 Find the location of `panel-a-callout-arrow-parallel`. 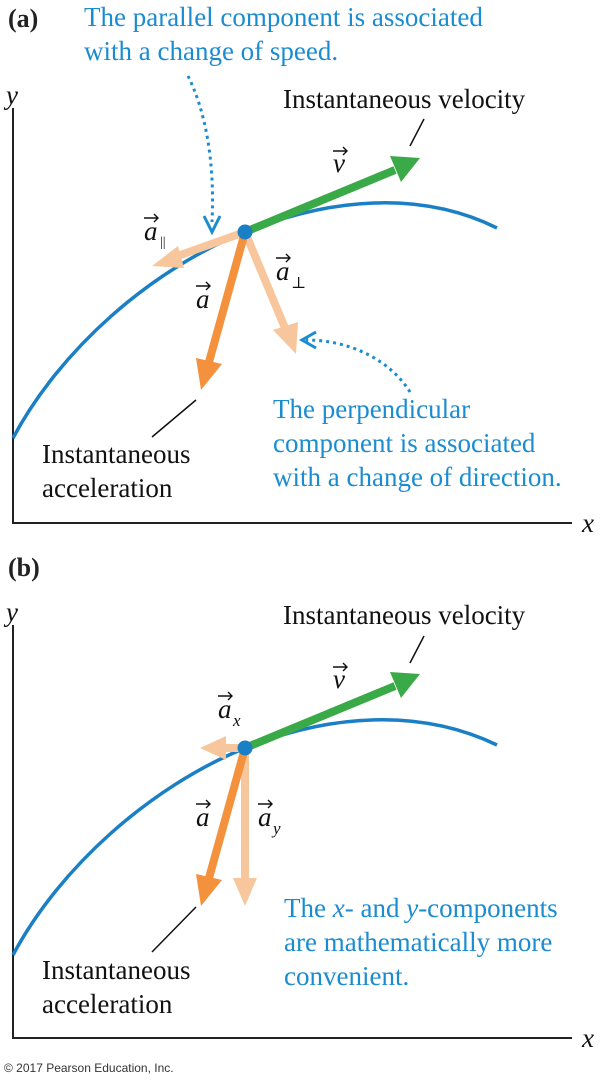

panel-a-callout-arrow-parallel is located at coordinates (200, 149).